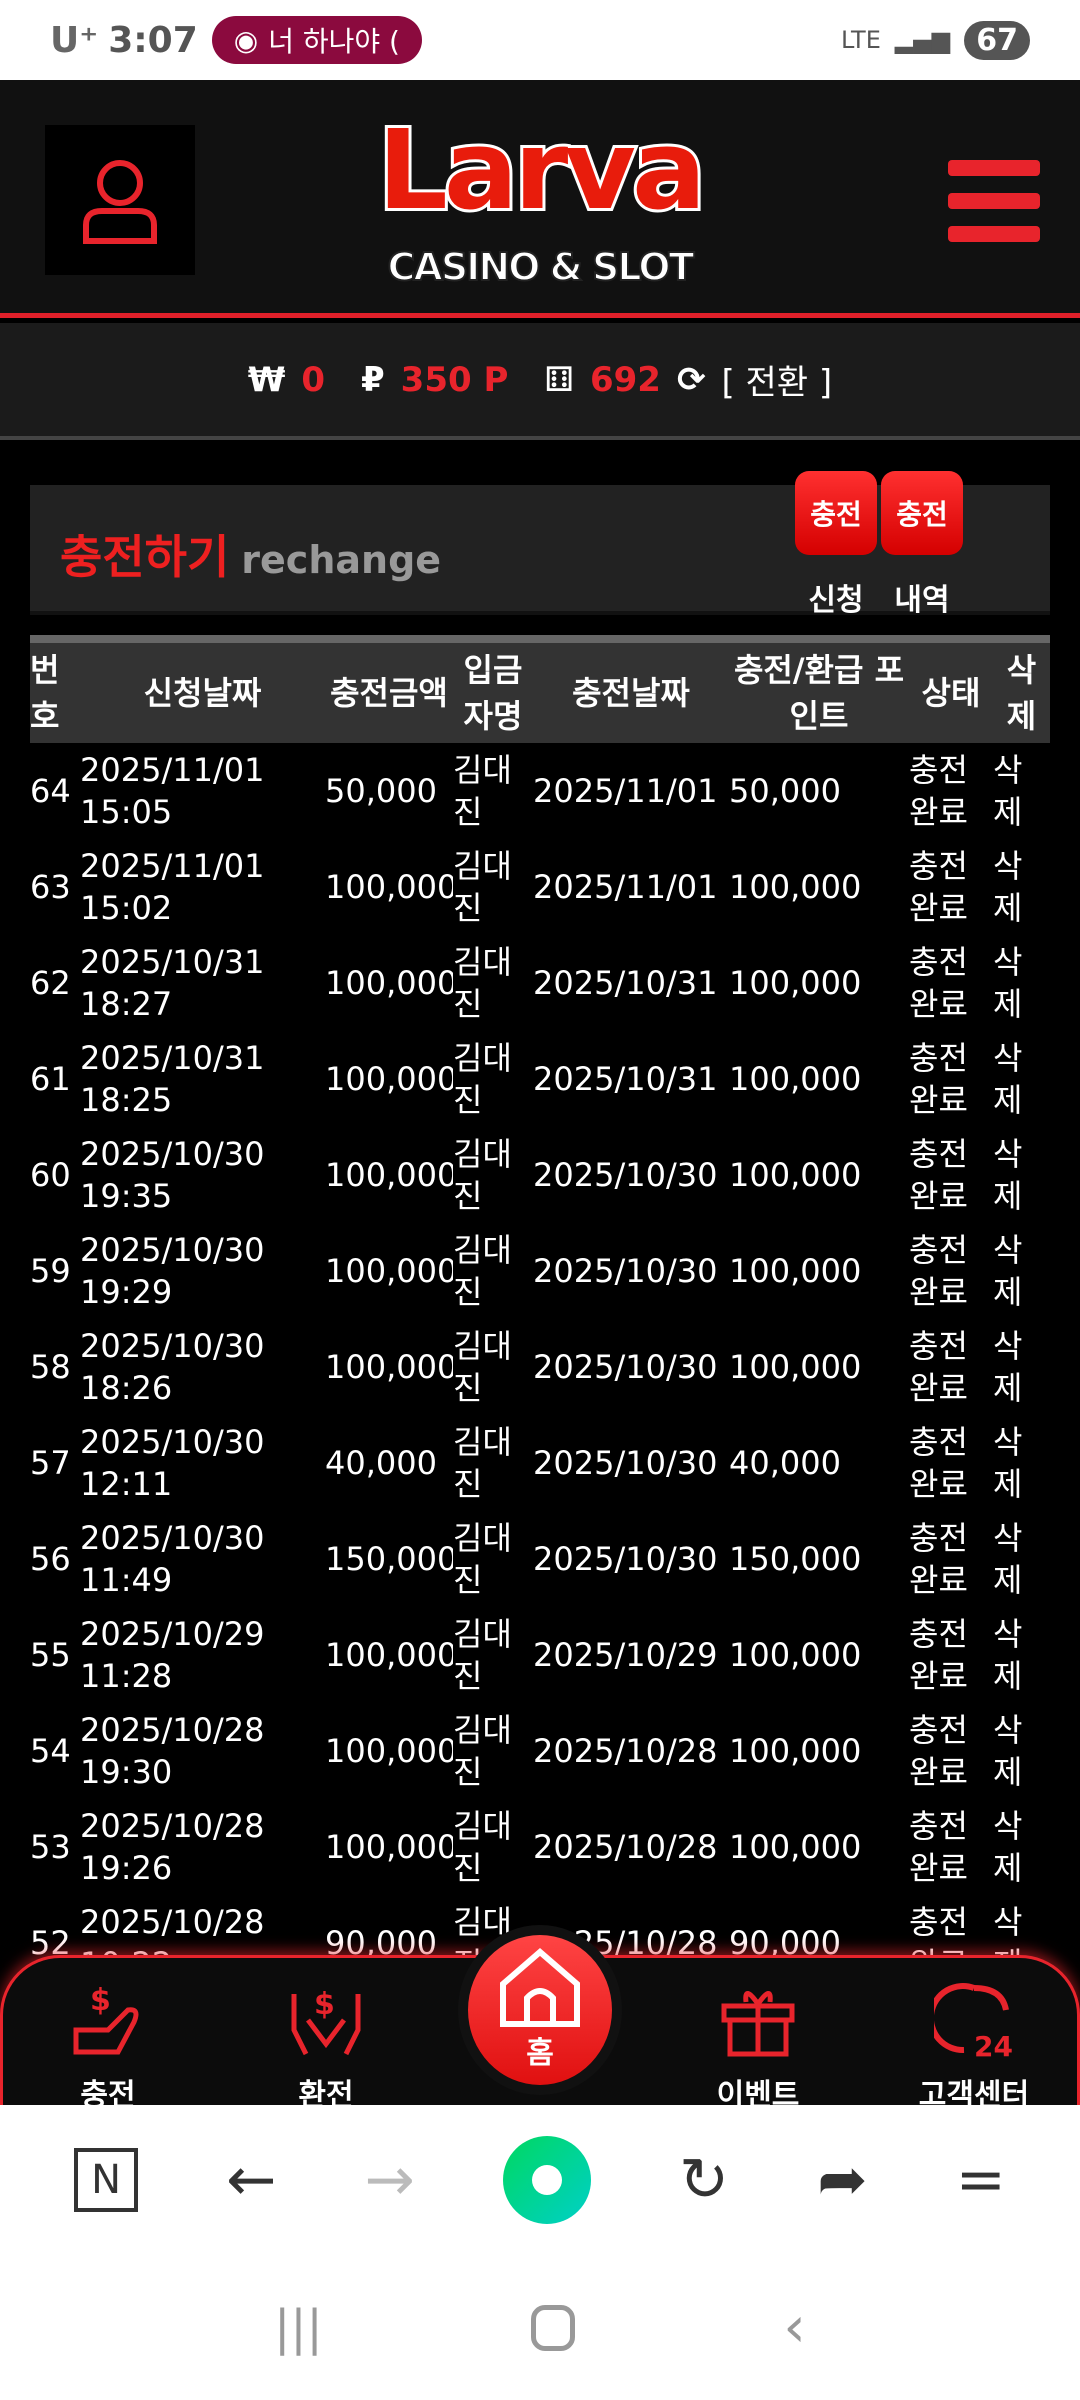 The image size is (1080, 2400). What do you see at coordinates (997, 40) in the screenshot?
I see `battery-level: 67` at bounding box center [997, 40].